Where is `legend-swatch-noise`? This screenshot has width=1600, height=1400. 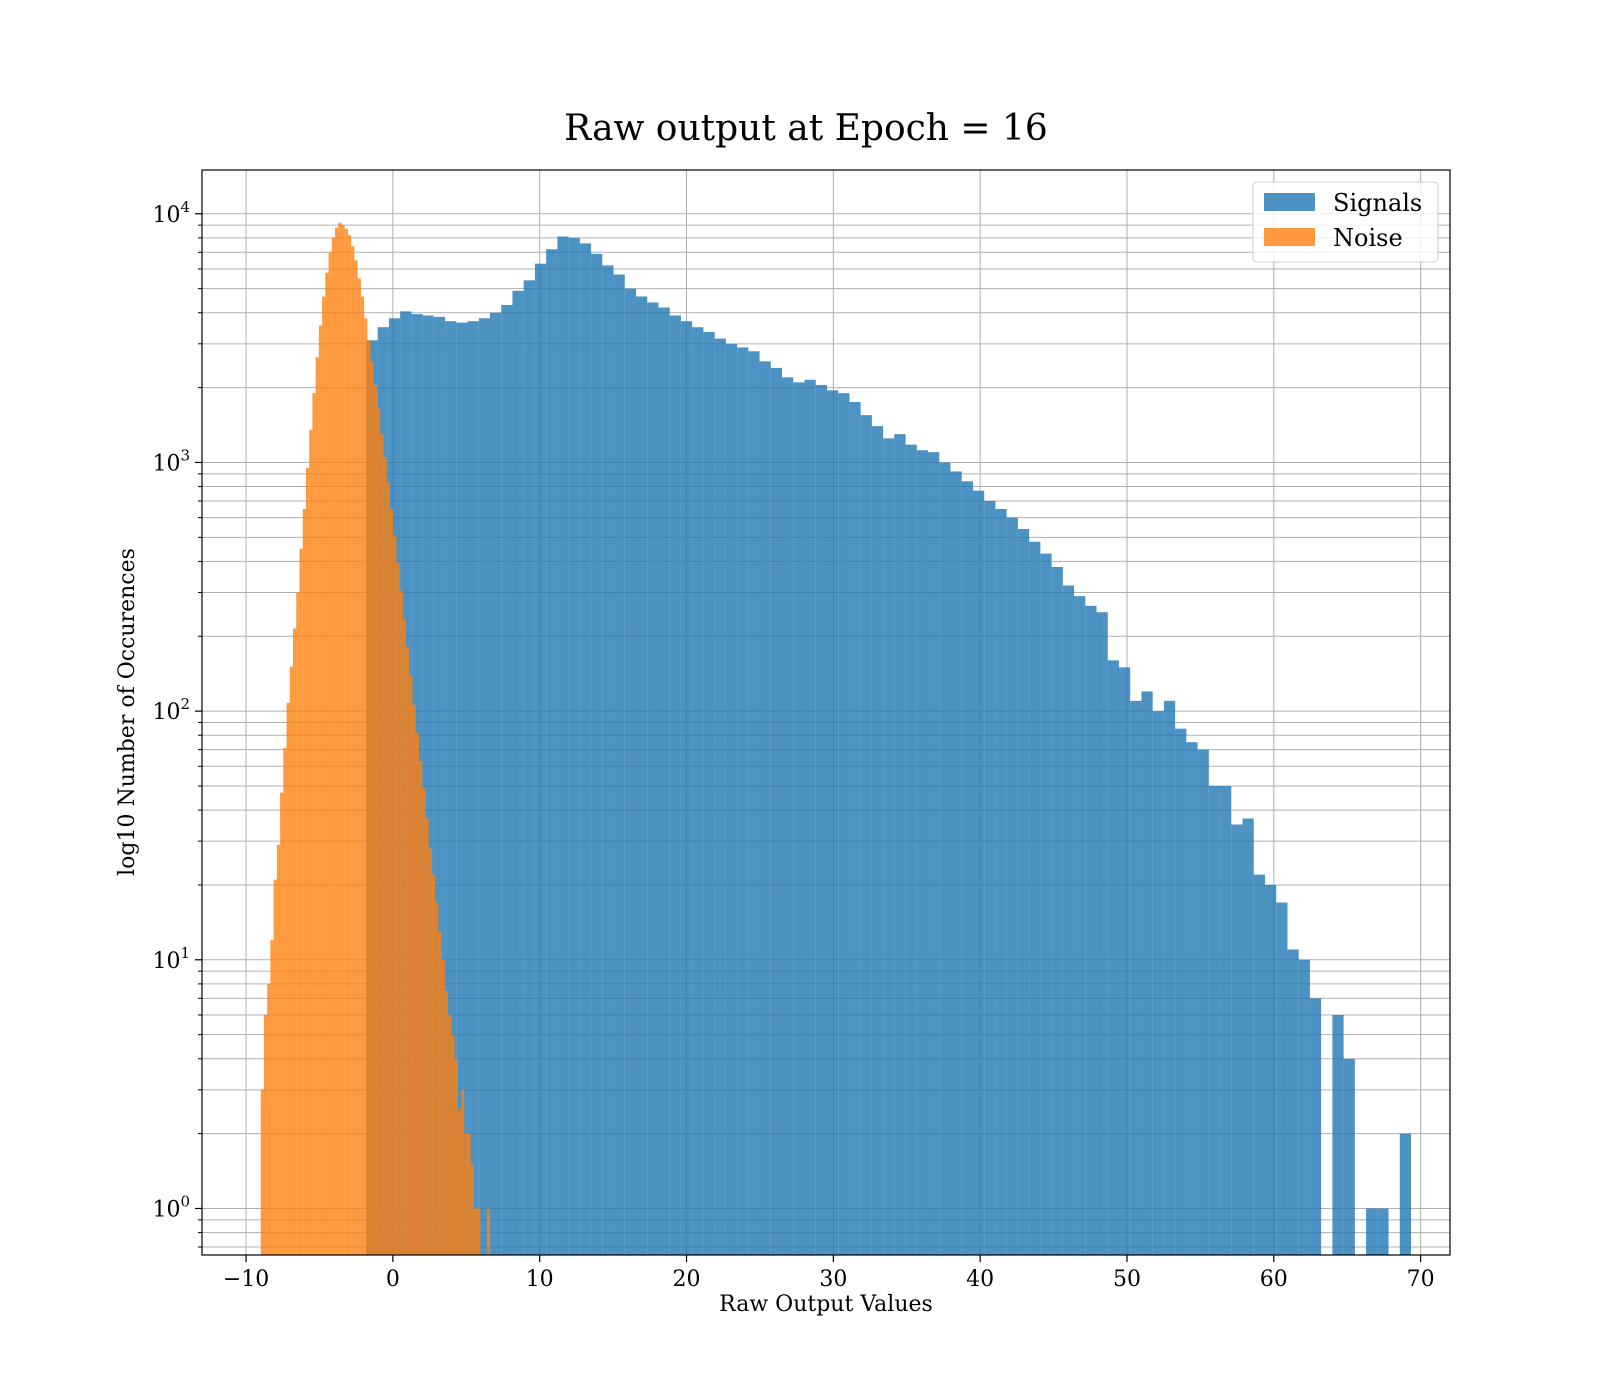 legend-swatch-noise is located at coordinates (1289, 237).